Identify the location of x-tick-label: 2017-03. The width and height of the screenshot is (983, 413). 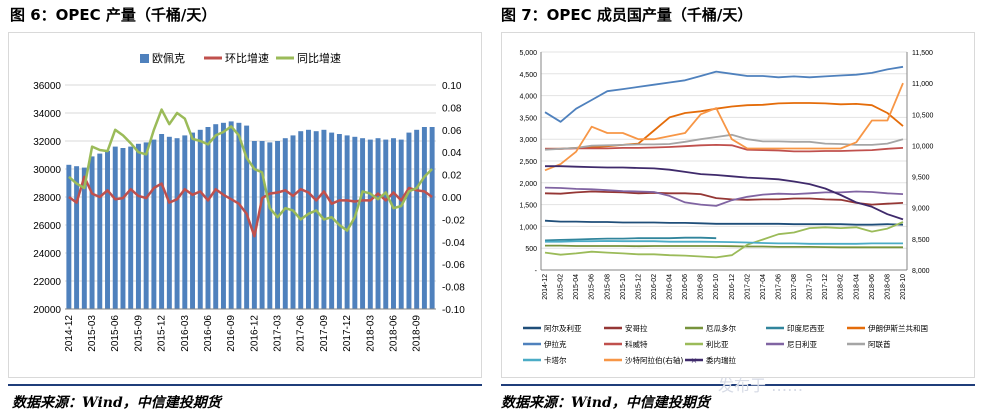
(278, 333).